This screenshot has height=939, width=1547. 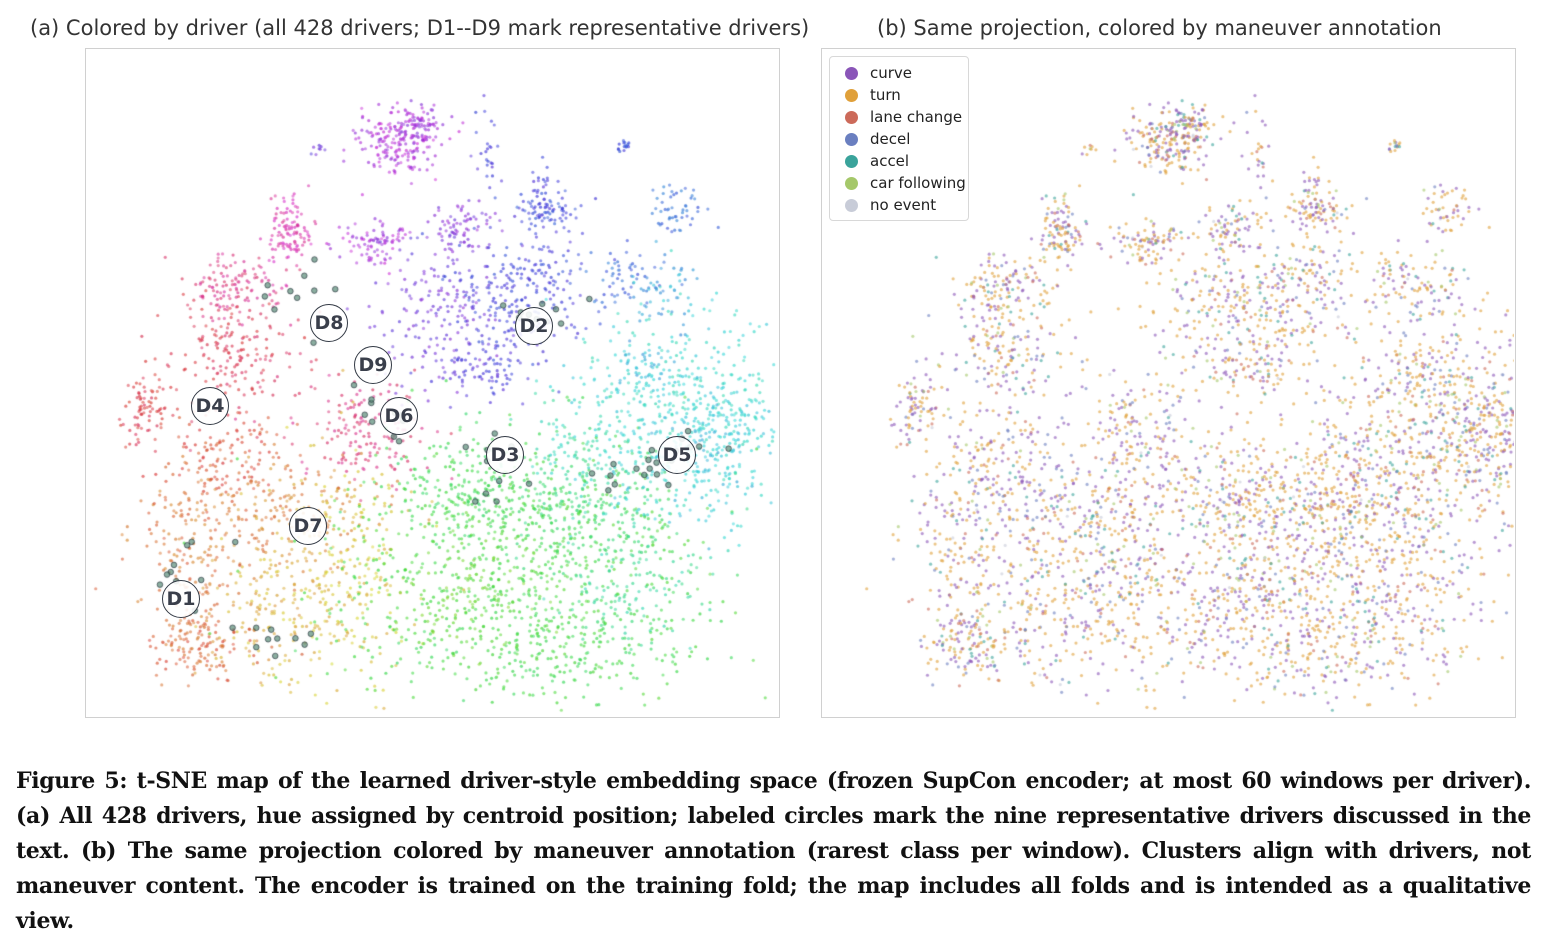 What do you see at coordinates (399, 416) in the screenshot?
I see `driver-marker-d6: D6` at bounding box center [399, 416].